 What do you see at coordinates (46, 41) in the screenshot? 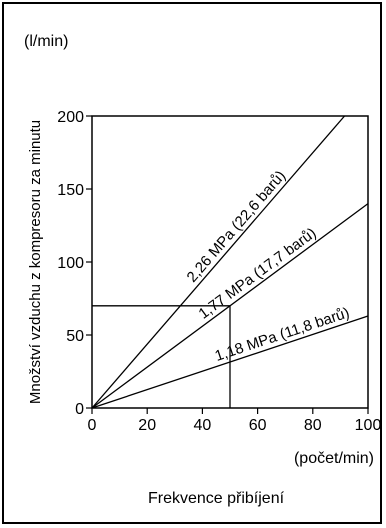
I see `y-unit-label: (l/min)` at bounding box center [46, 41].